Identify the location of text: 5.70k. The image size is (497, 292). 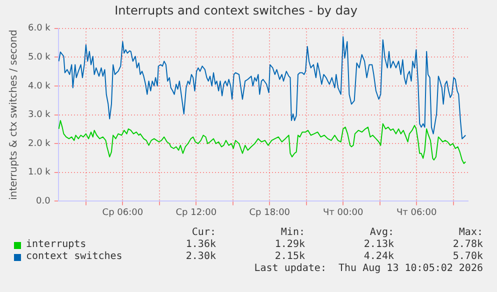
(467, 257).